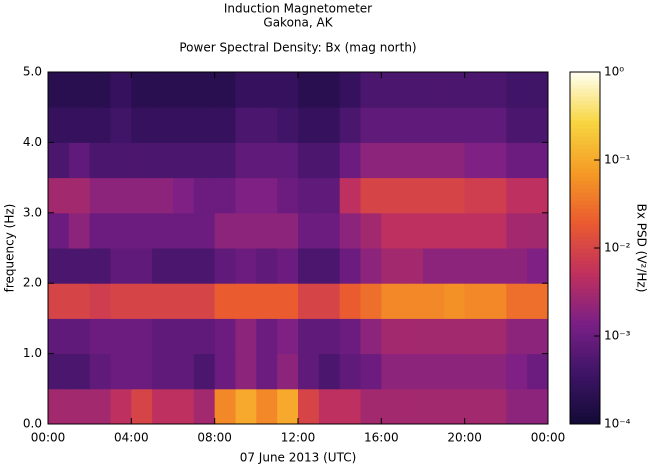 The image size is (652, 466). I want to click on x-tick-label: 12:00, so click(298, 438).